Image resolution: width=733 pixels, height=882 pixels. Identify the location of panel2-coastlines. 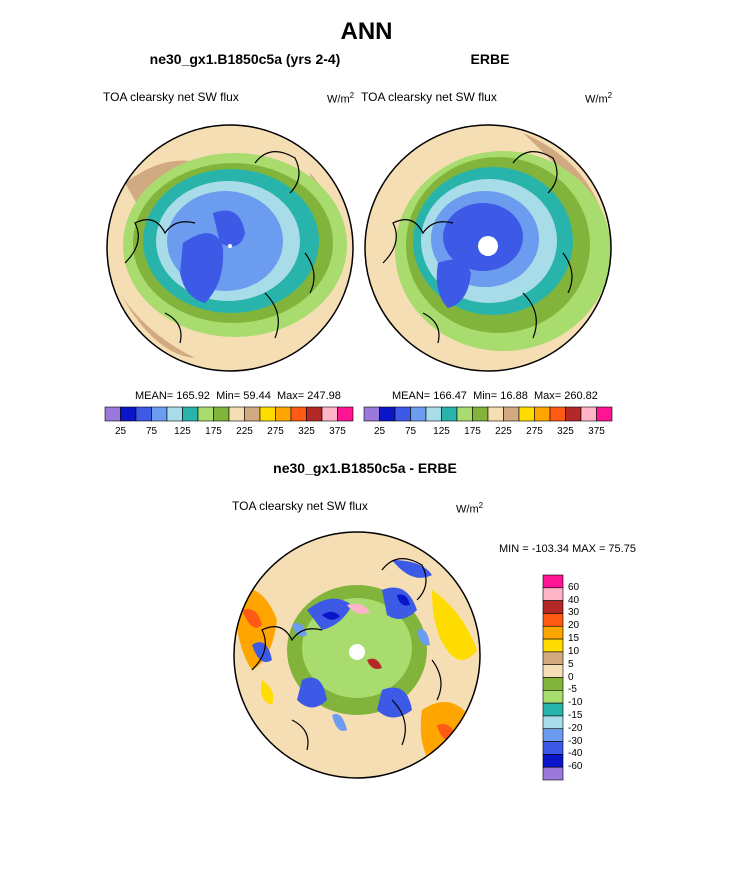
(477, 247).